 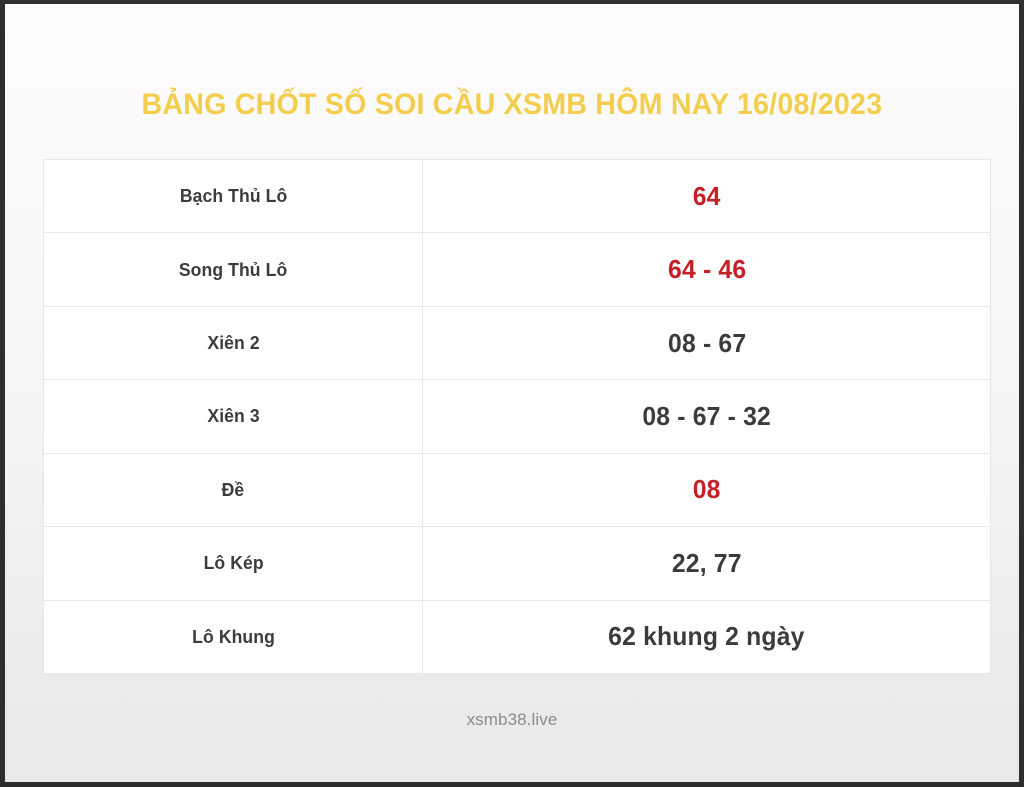 I want to click on table-cell-label: Song Thủ Lô, so click(x=233, y=269).